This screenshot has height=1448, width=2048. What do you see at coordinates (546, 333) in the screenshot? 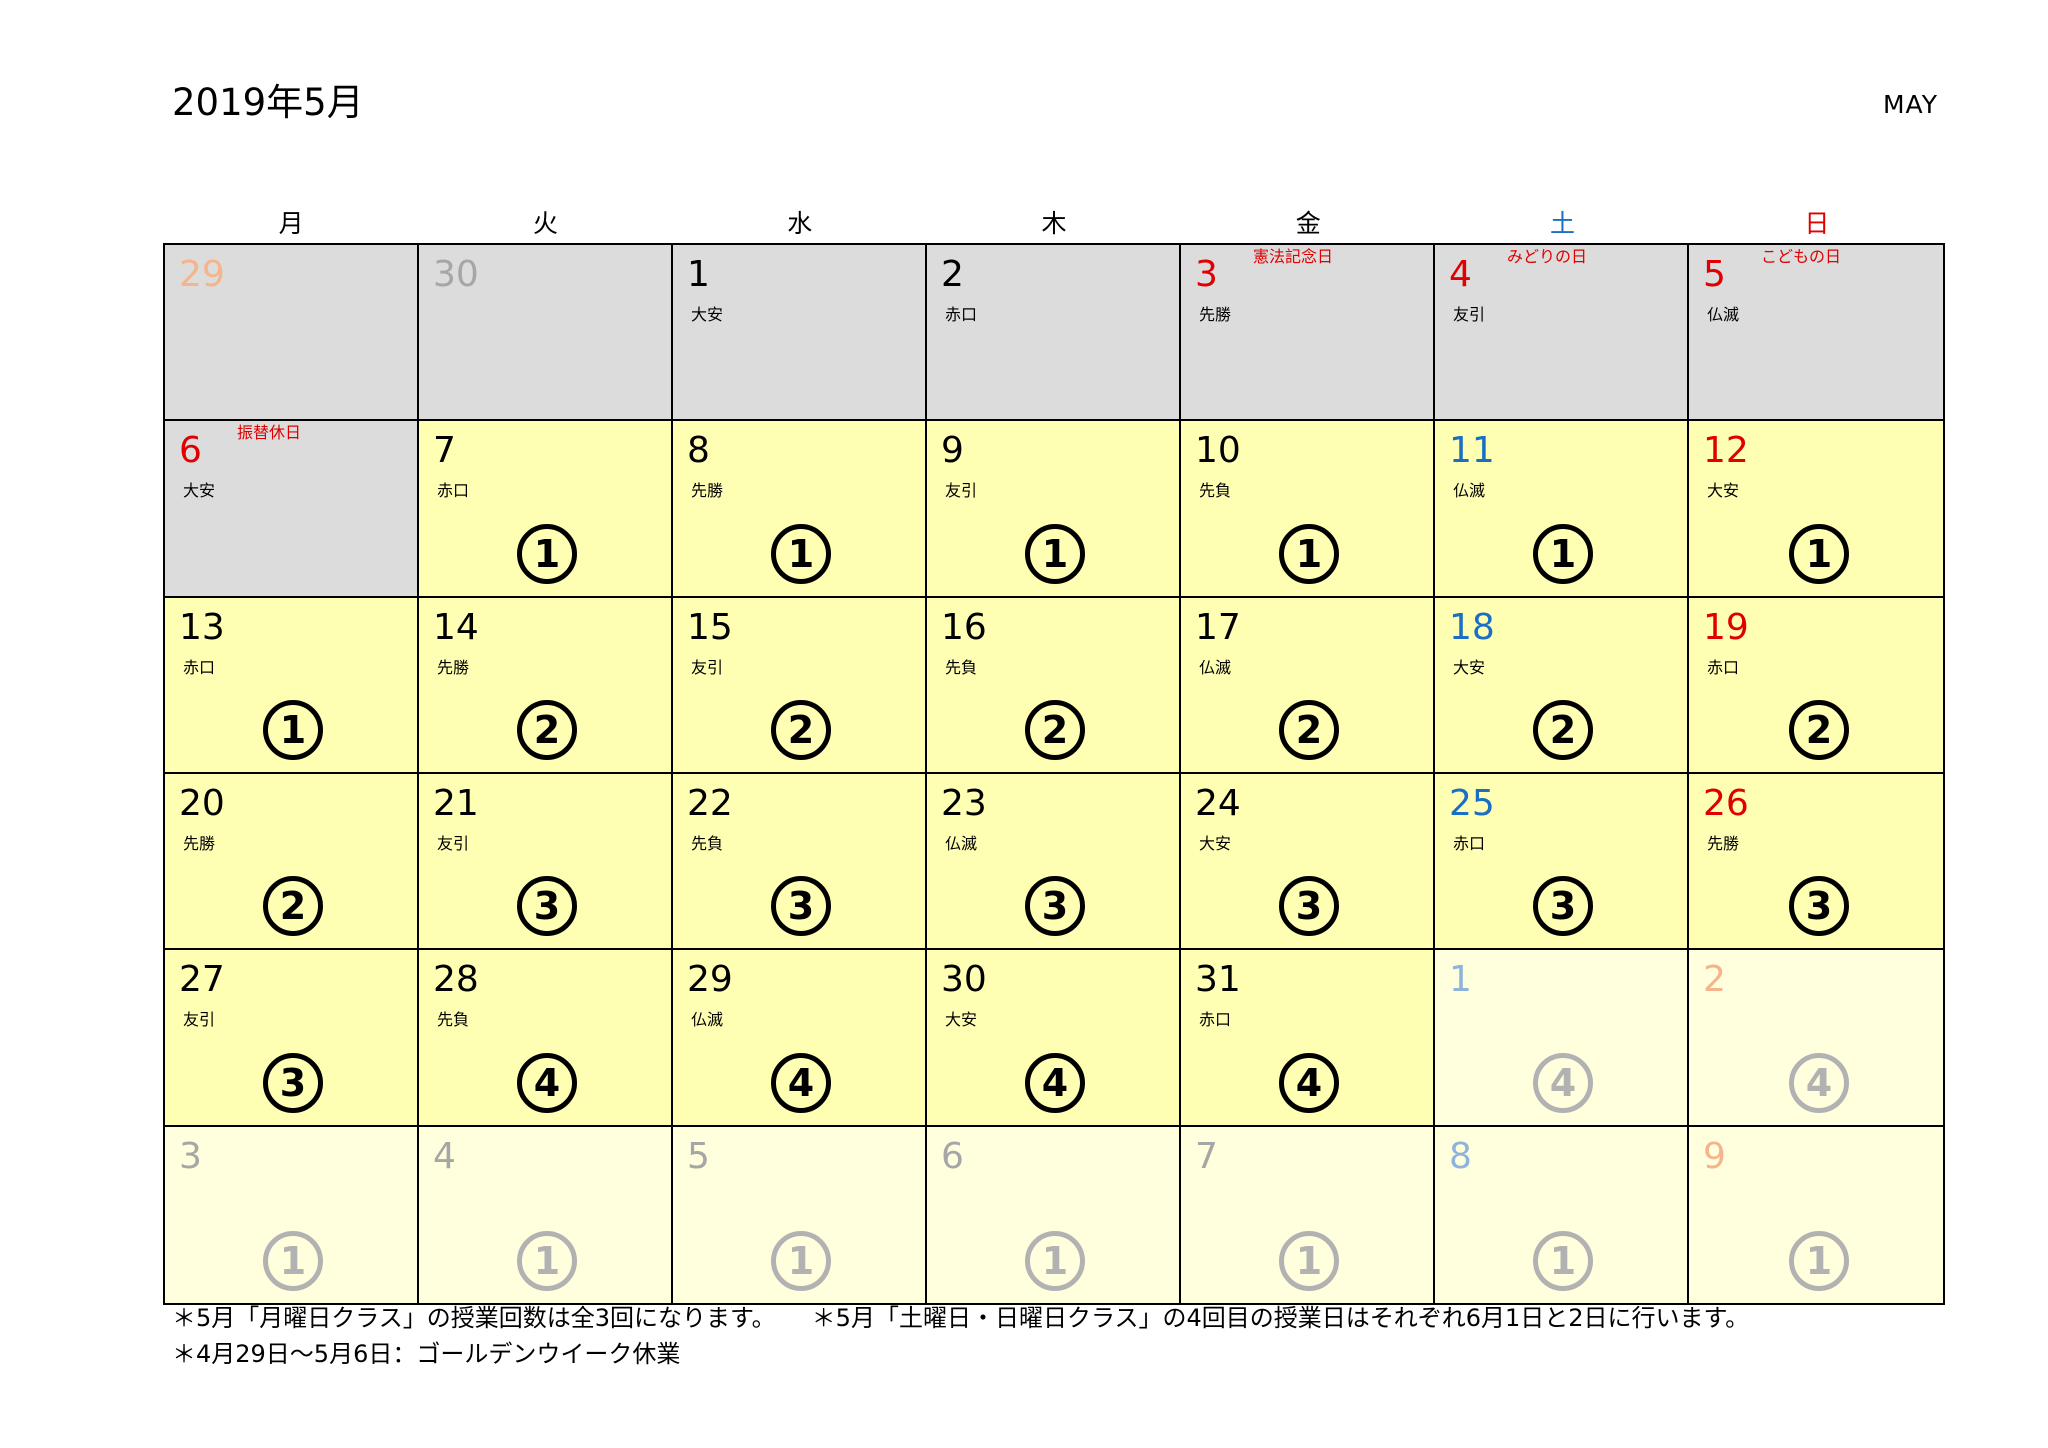
I see `calendar-day-cell: 30` at bounding box center [546, 333].